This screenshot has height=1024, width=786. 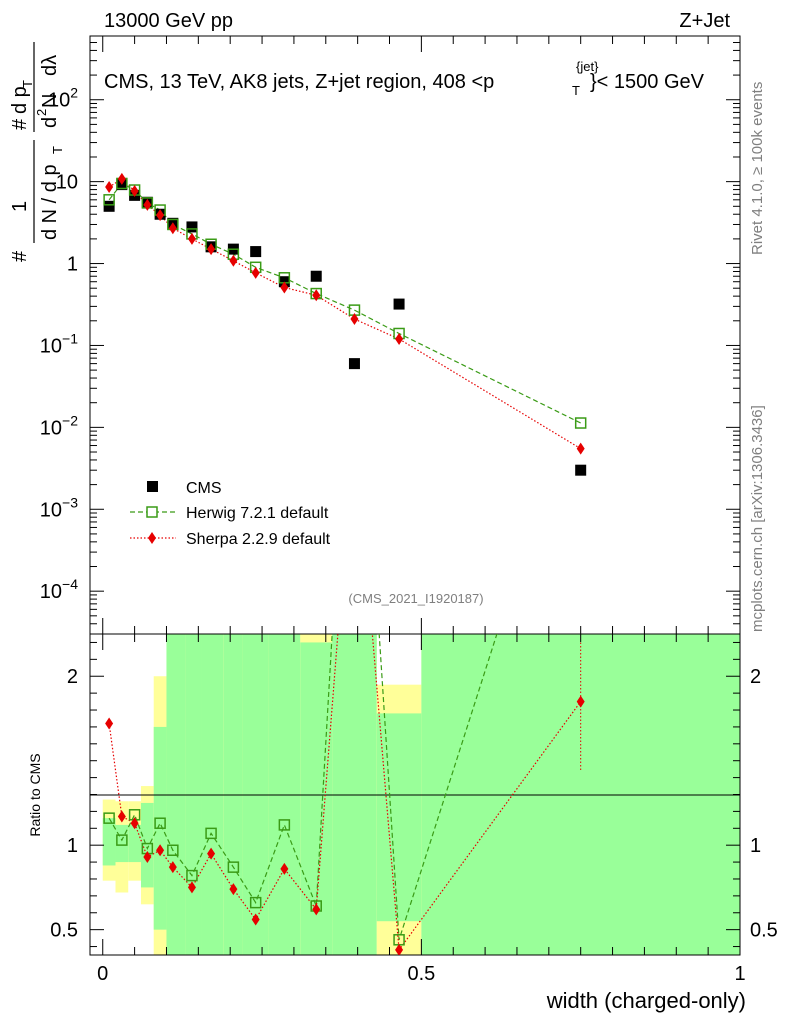 What do you see at coordinates (168, 21) in the screenshot?
I see `header-left: 13000 GeV pp` at bounding box center [168, 21].